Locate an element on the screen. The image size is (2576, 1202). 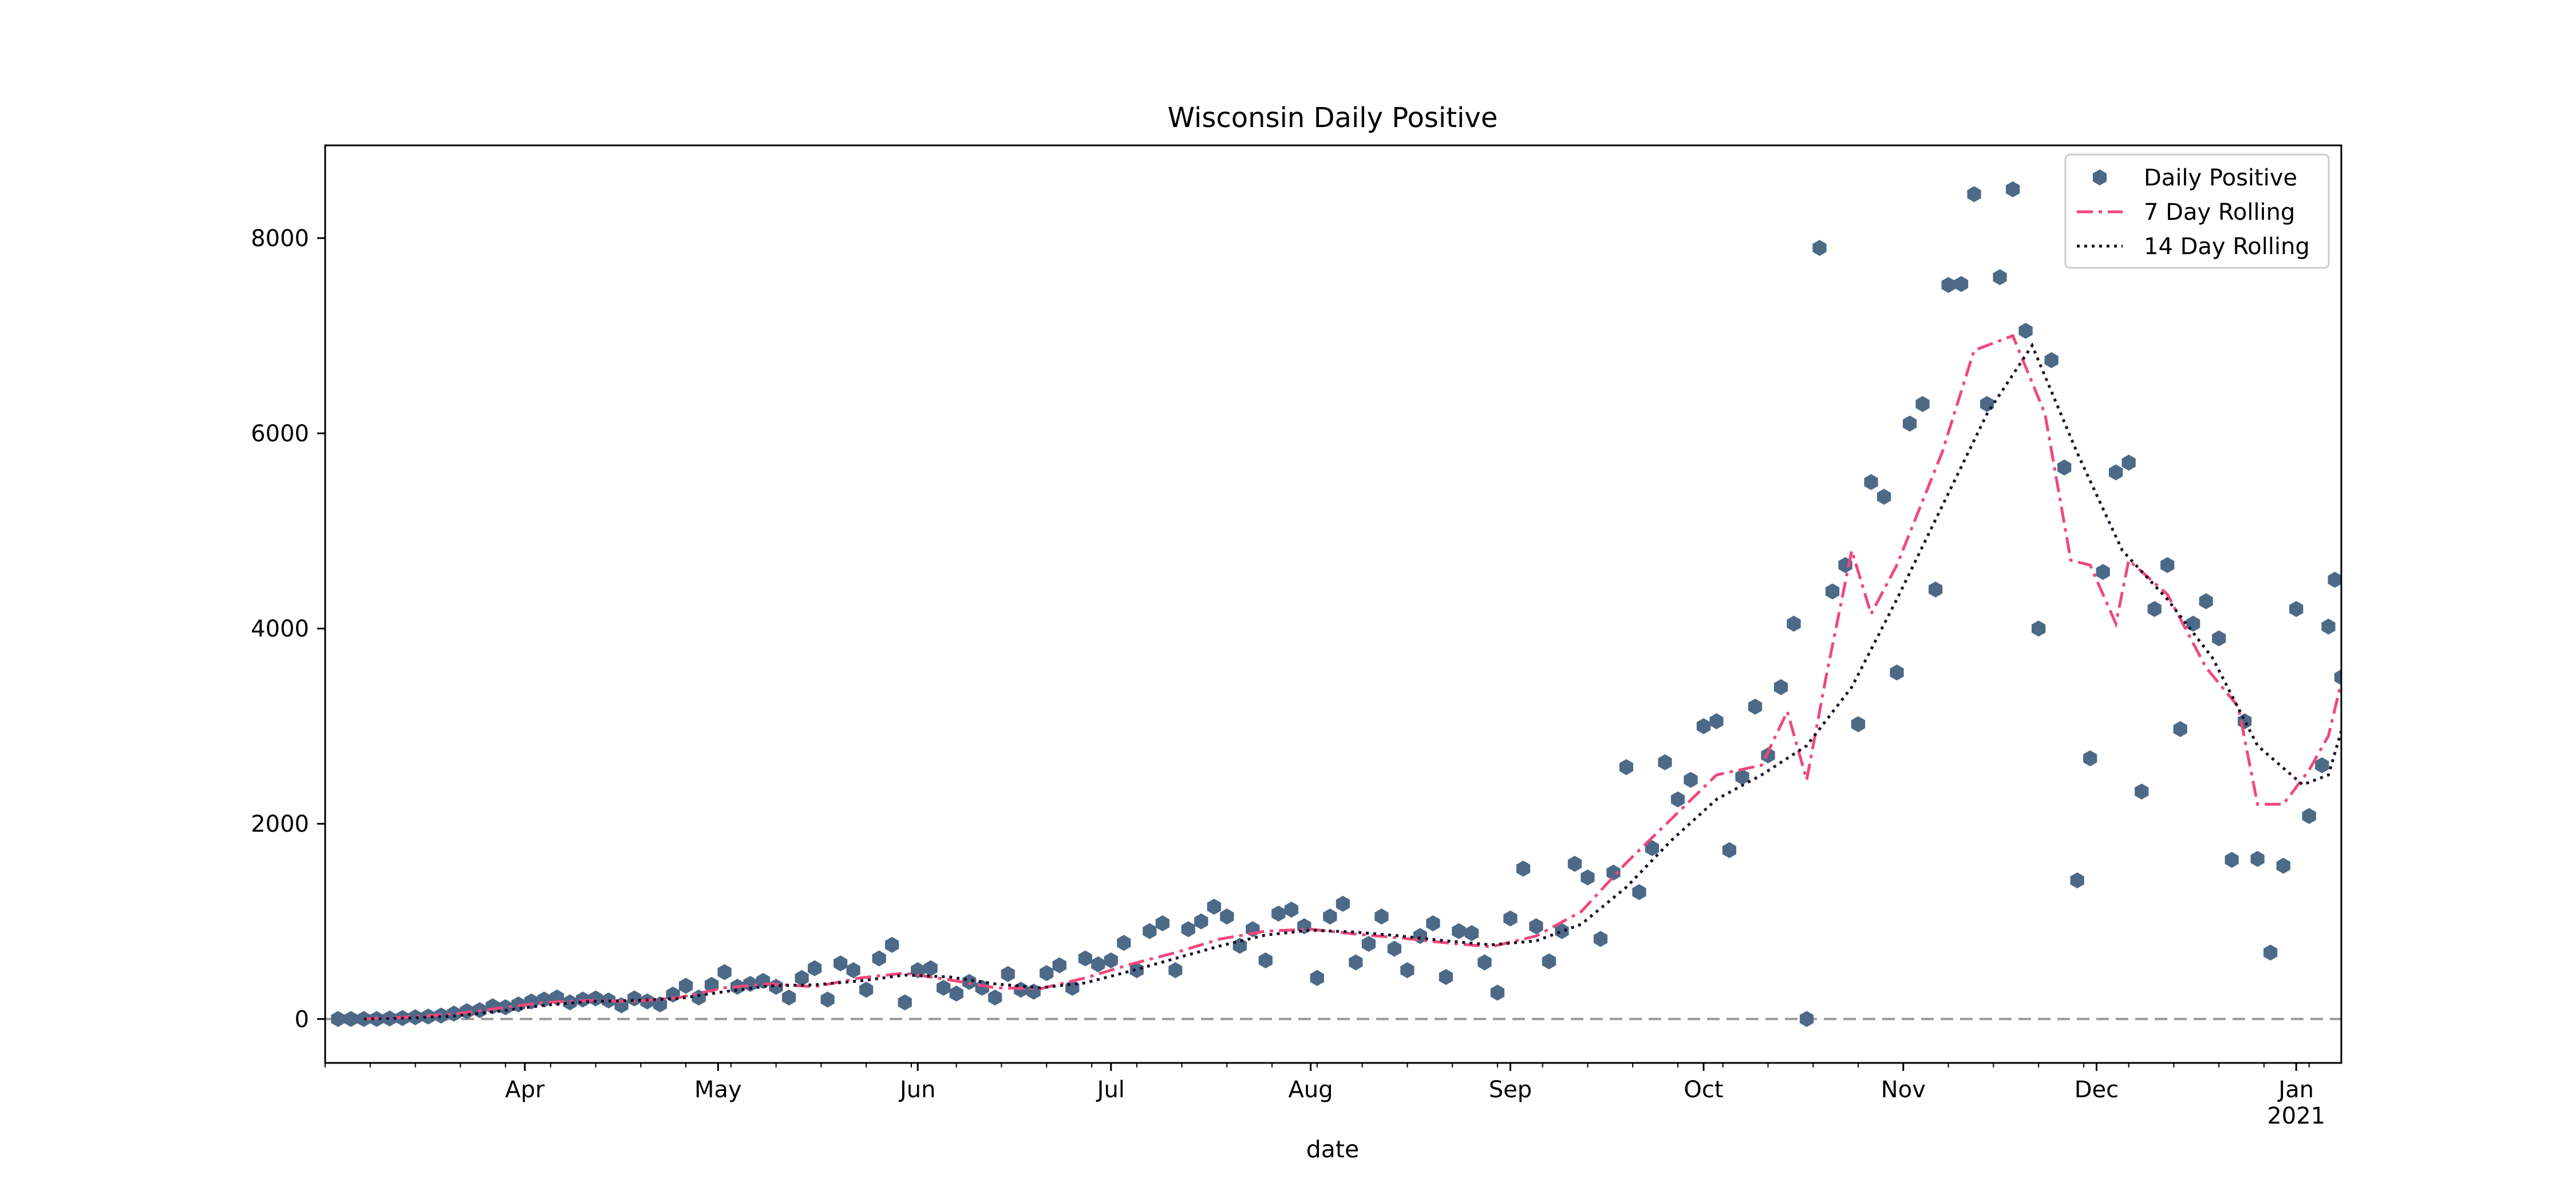
y-tick-label: 4000 is located at coordinates (280, 629).